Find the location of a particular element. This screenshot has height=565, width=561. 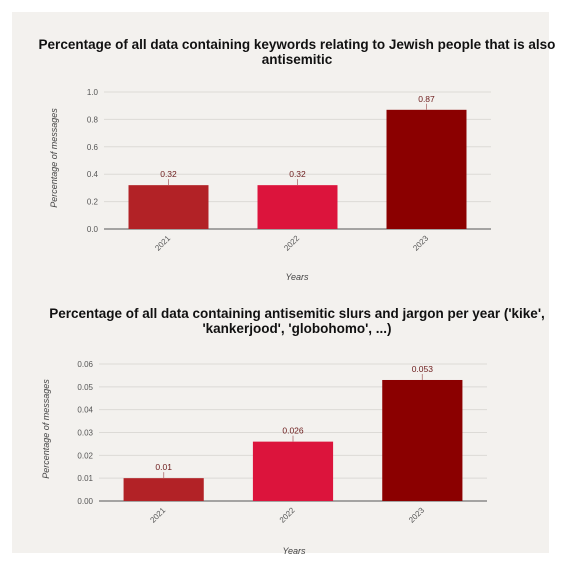

chart1-y-tick-label: 0.8 is located at coordinates (93, 119).